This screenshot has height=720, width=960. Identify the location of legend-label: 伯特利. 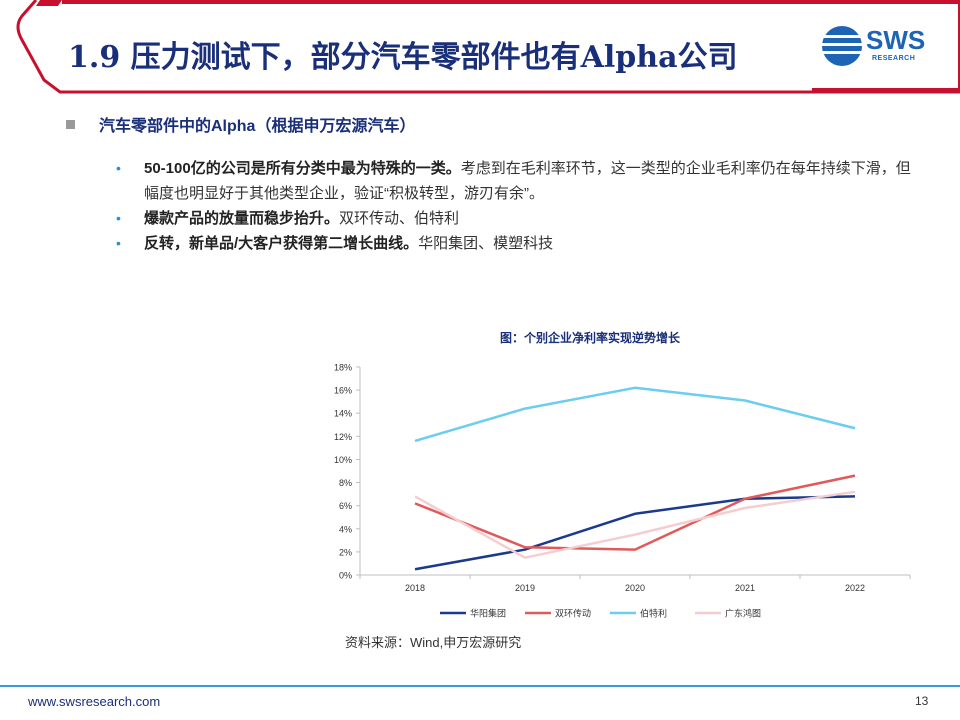
(653, 614).